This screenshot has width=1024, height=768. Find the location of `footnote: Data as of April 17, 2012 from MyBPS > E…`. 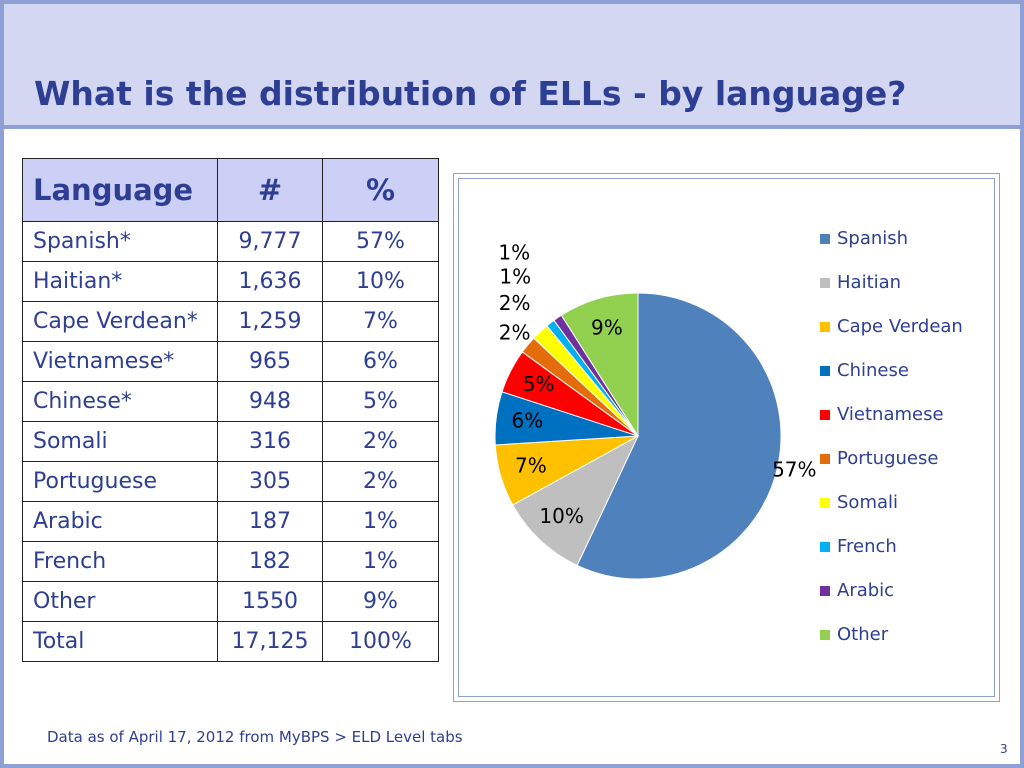

footnote: Data as of April 17, 2012 from MyBPS > E… is located at coordinates (255, 737).